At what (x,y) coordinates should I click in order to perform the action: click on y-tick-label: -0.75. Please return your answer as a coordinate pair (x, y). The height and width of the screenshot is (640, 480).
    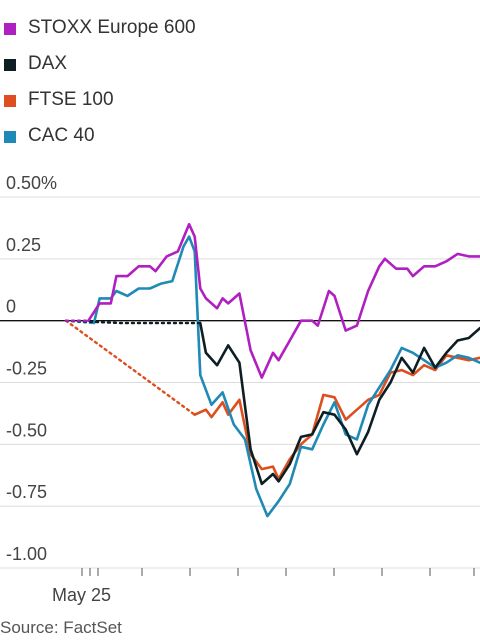
    Looking at the image, I should click on (26, 492).